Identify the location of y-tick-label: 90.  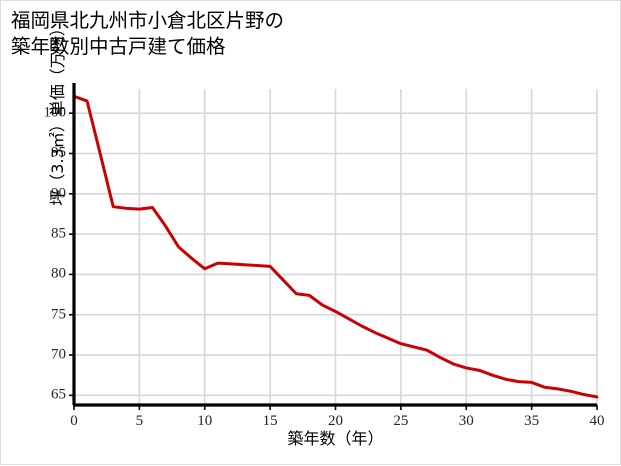
(58, 193).